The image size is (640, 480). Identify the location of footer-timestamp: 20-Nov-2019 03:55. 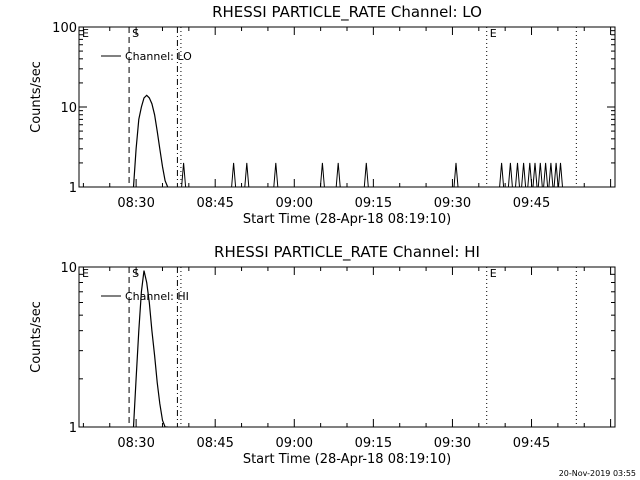
(597, 473).